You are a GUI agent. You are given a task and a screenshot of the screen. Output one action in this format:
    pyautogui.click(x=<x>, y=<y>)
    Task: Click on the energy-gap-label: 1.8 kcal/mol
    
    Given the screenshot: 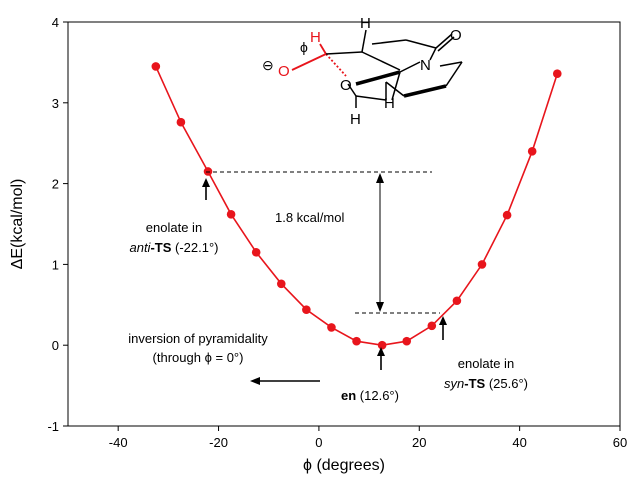 What is the action you would take?
    pyautogui.click(x=309, y=217)
    